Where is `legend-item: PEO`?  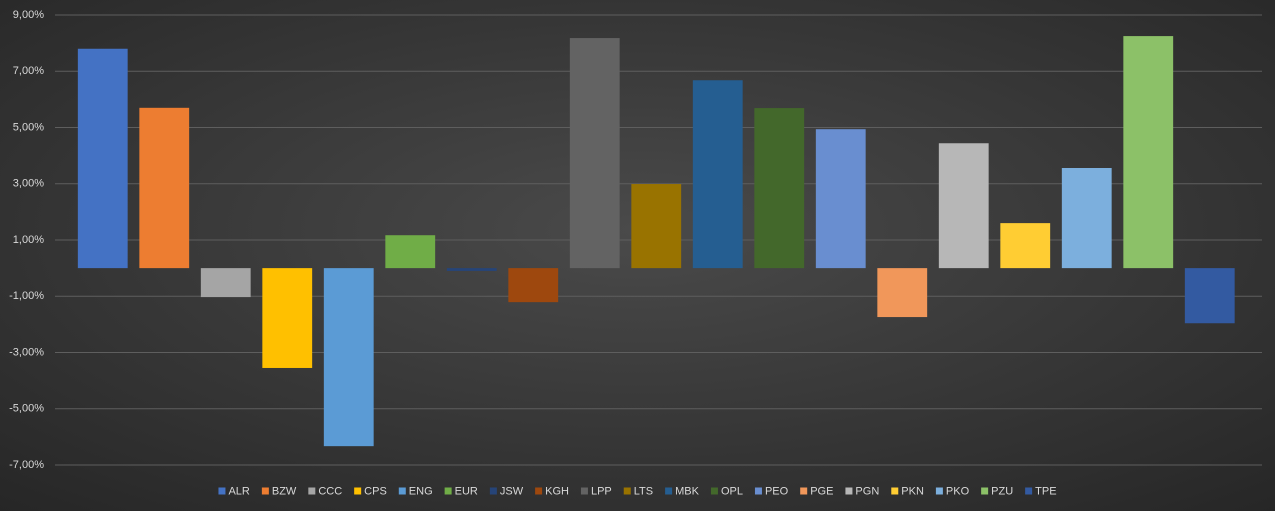 legend-item: PEO is located at coordinates (771, 491).